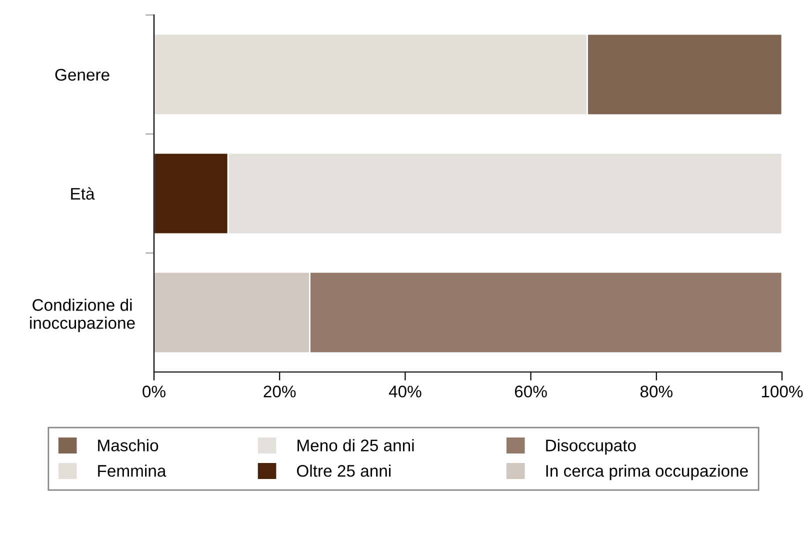  Describe the element at coordinates (343, 470) in the screenshot. I see `legend-label: Oltre 25 anni` at that location.